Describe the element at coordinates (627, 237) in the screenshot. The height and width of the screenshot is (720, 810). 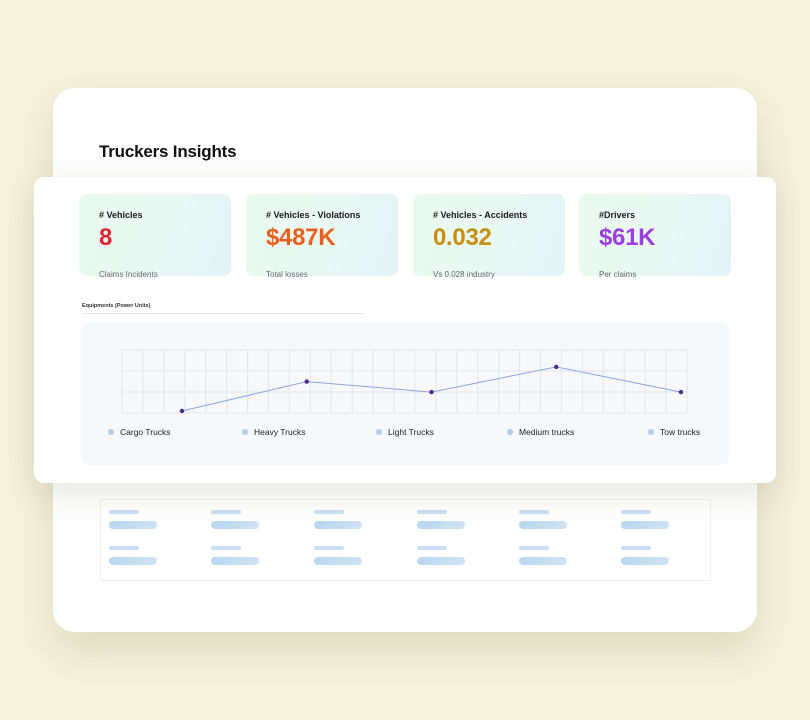
I see `kpi-value: $61K` at that location.